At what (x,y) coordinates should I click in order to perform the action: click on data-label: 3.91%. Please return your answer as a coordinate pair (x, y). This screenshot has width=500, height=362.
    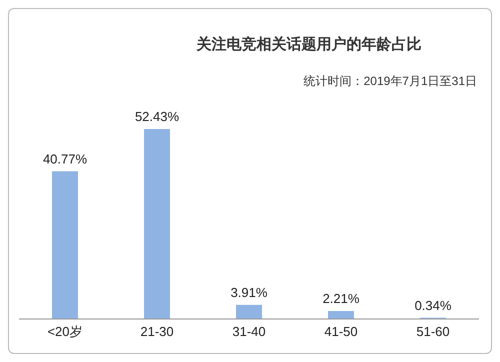
    Looking at the image, I should click on (249, 292).